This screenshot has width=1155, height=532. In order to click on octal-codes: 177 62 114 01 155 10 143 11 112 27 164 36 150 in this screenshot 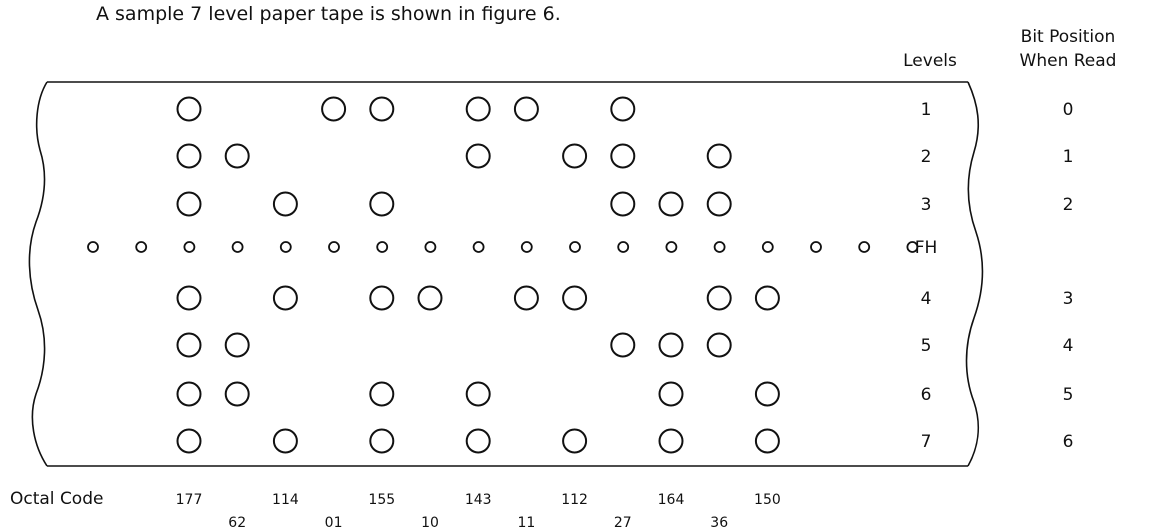, I will do `click(478, 511)`.